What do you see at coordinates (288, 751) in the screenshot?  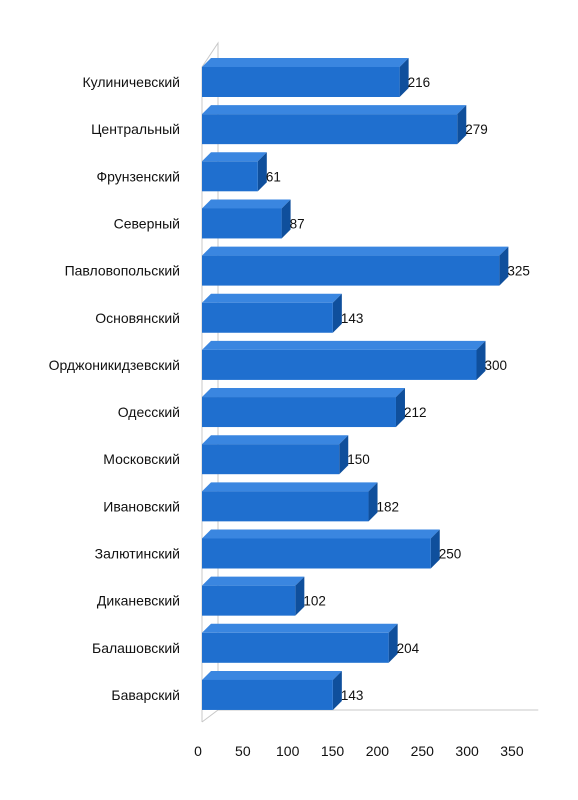 I see `x-tick-label: 100` at bounding box center [288, 751].